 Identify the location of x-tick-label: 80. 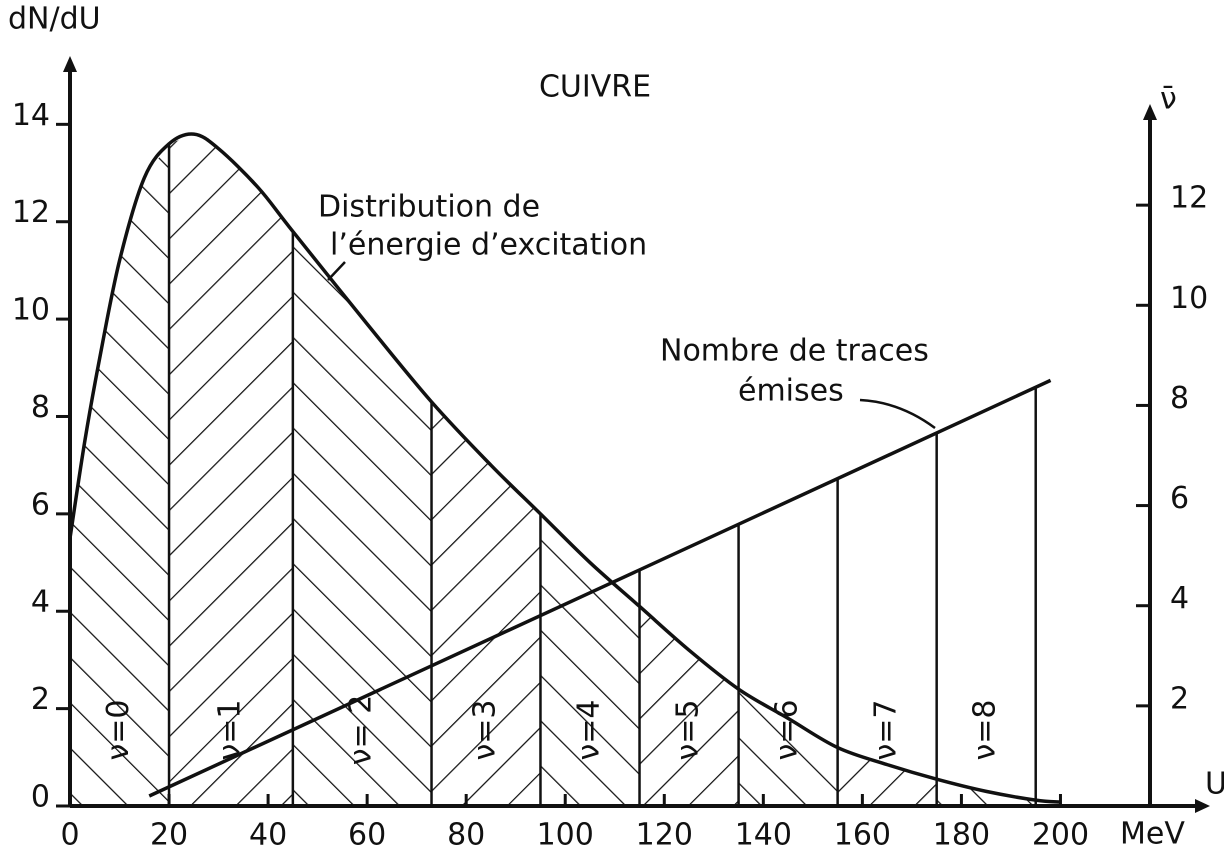
(466, 835).